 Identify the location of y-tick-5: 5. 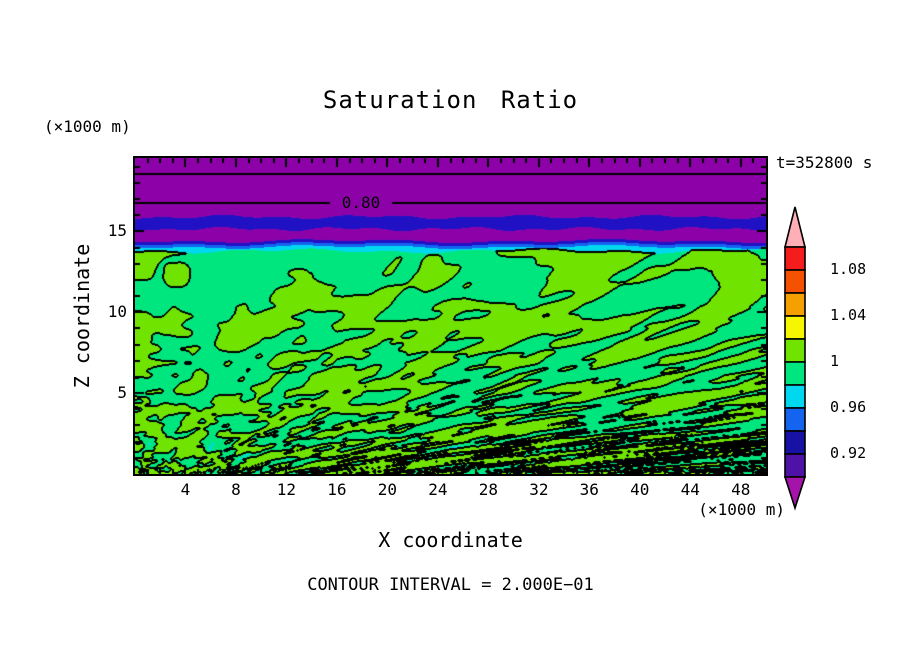
(122, 393).